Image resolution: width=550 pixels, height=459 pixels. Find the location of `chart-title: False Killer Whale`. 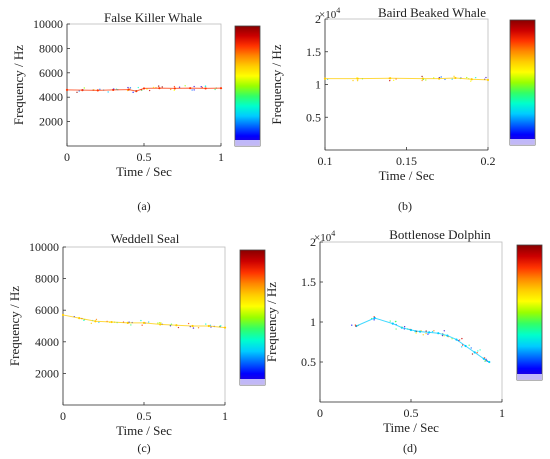

chart-title: False Killer Whale is located at coordinates (153, 17).